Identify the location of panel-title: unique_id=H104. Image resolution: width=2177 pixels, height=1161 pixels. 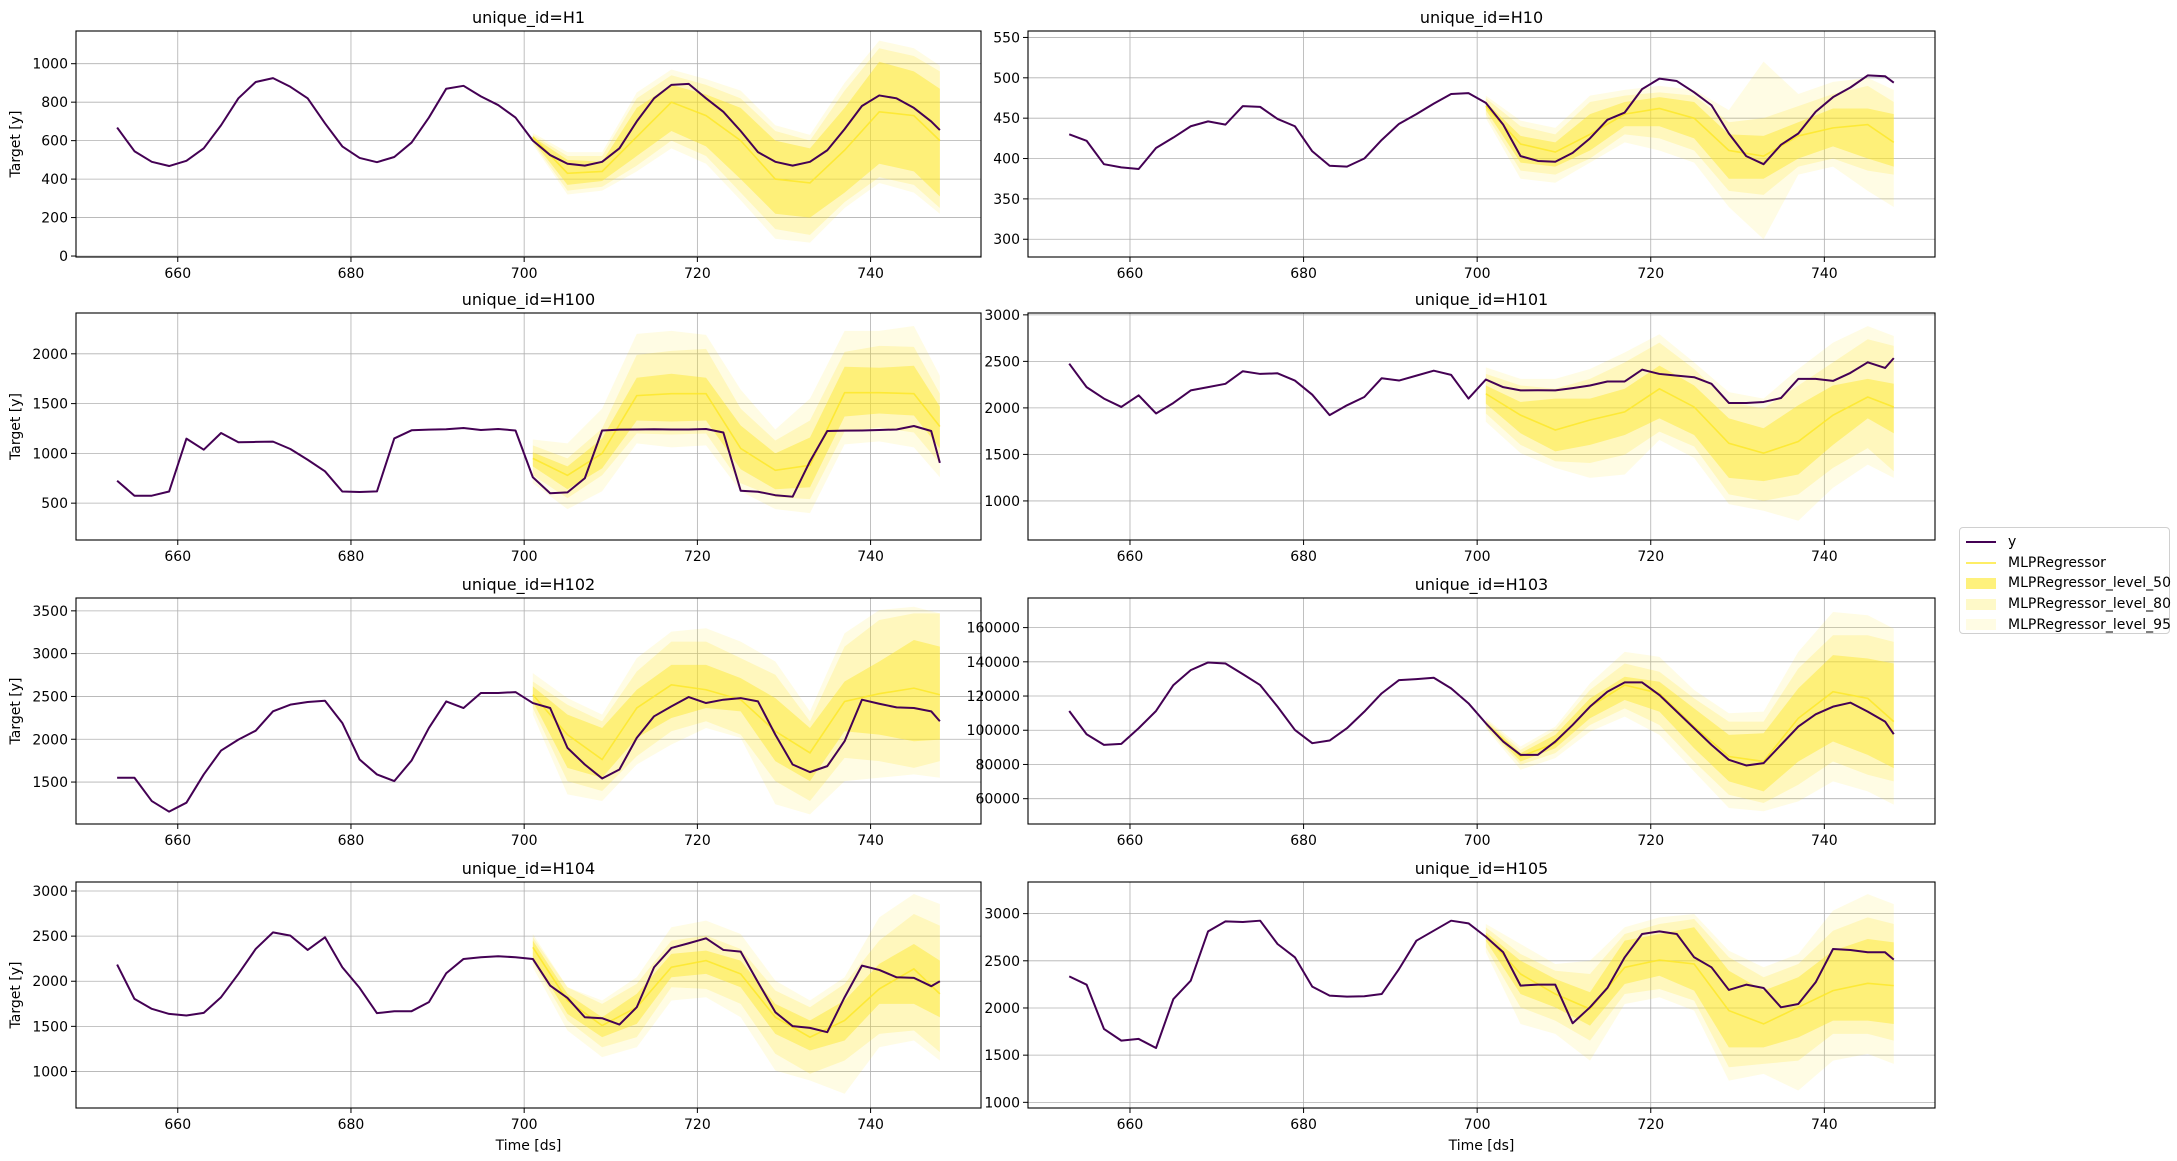
(528, 869).